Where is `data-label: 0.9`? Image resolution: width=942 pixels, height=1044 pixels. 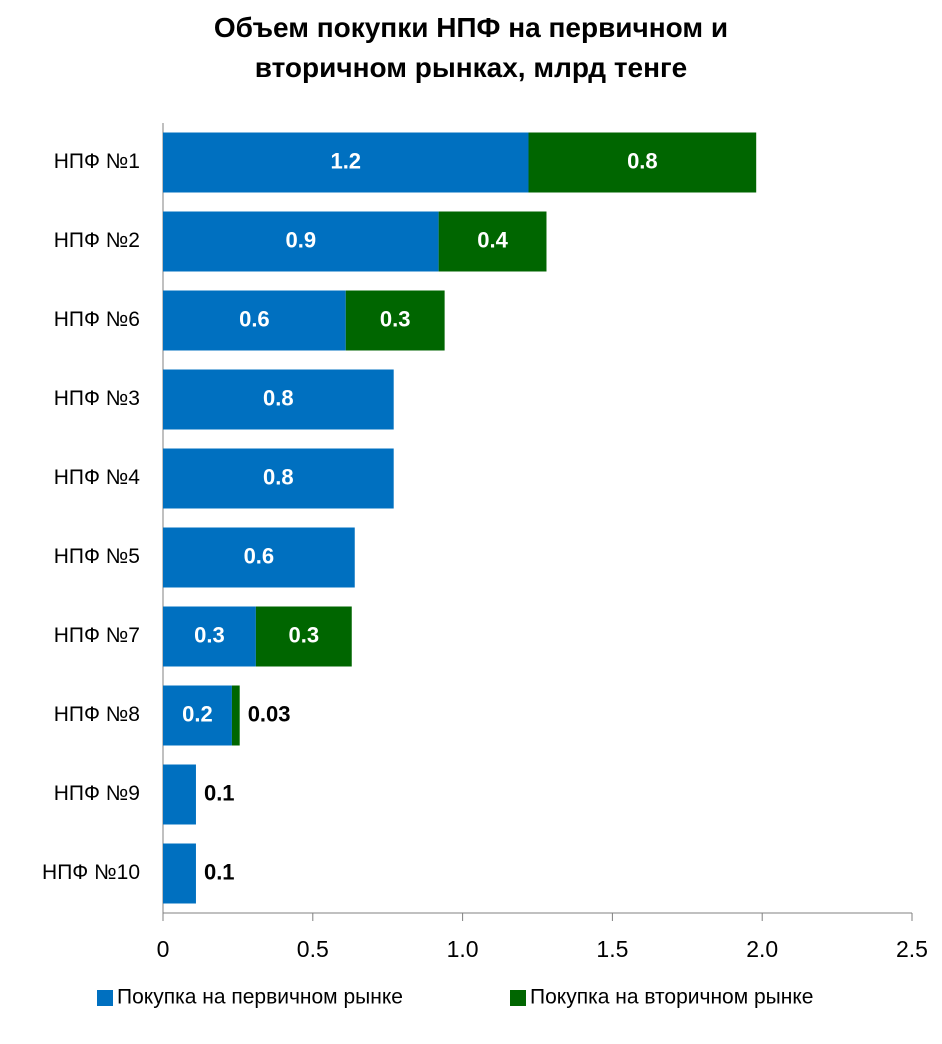
data-label: 0.9 is located at coordinates (301, 239).